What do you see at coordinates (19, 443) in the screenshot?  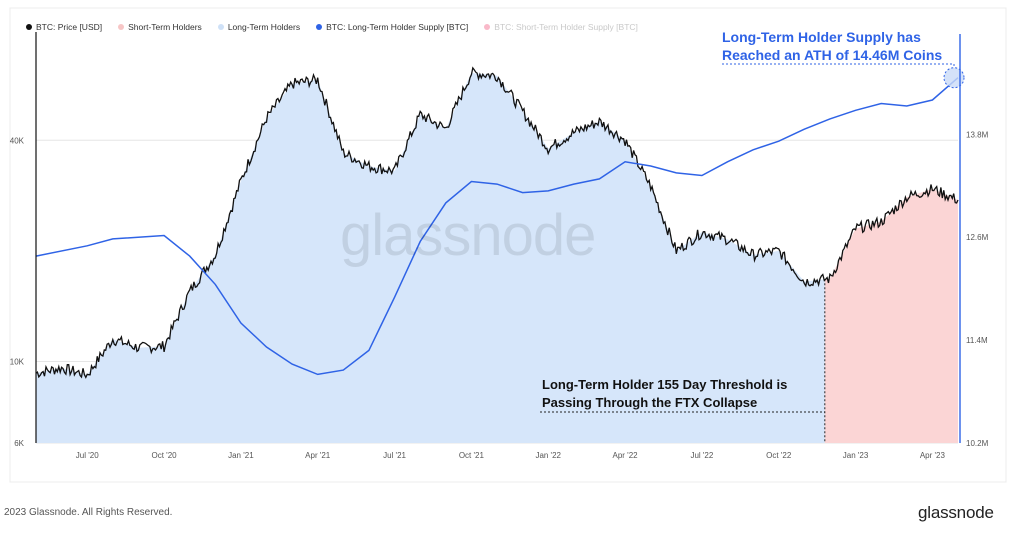 I see `y-left-tick-label: 6K` at bounding box center [19, 443].